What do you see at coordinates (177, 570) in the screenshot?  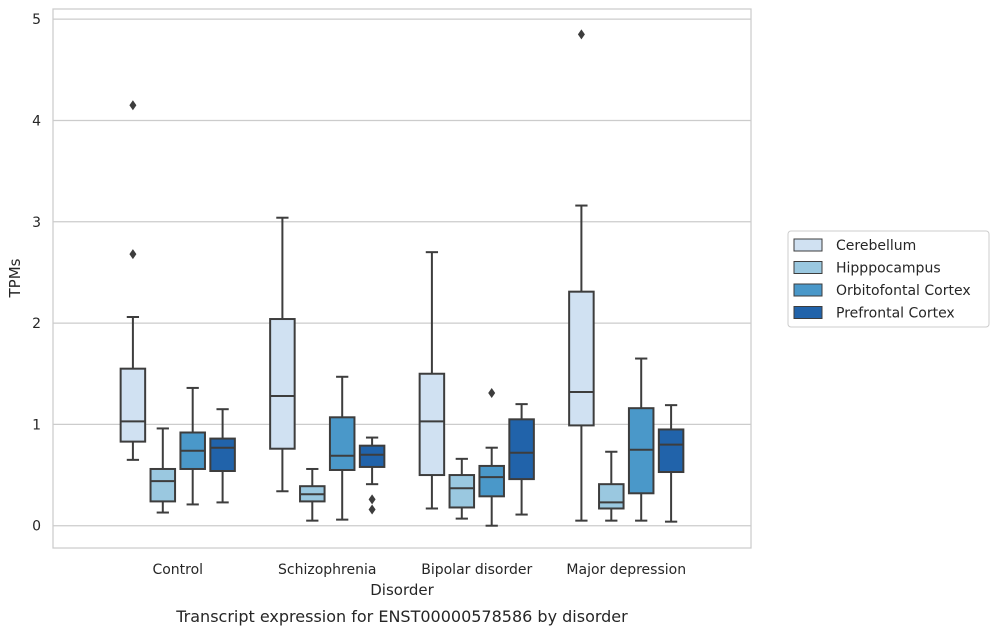 I see `x-tick-label: Control` at bounding box center [177, 570].